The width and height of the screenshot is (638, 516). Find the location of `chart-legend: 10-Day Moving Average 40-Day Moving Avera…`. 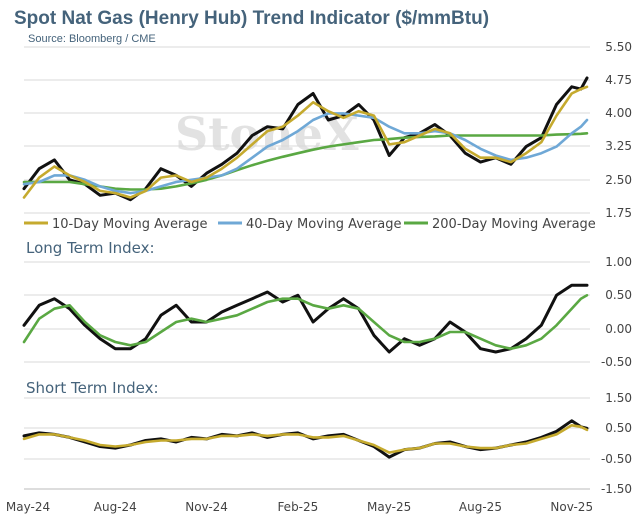

chart-legend: 10-Day Moving Average 40-Day Moving Avera… is located at coordinates (310, 224).